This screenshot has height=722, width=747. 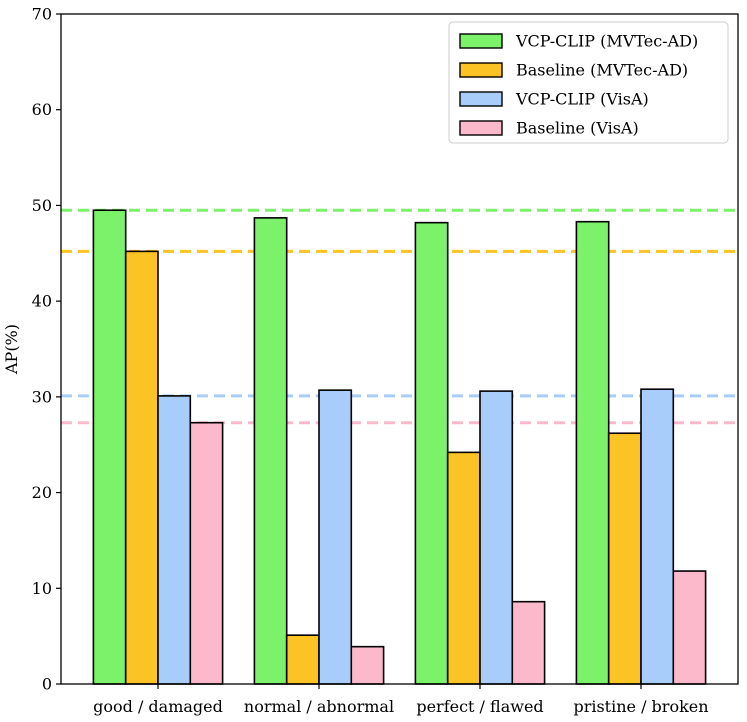 What do you see at coordinates (577, 128) in the screenshot?
I see `legend-label-3: Baseline (VisA)` at bounding box center [577, 128].